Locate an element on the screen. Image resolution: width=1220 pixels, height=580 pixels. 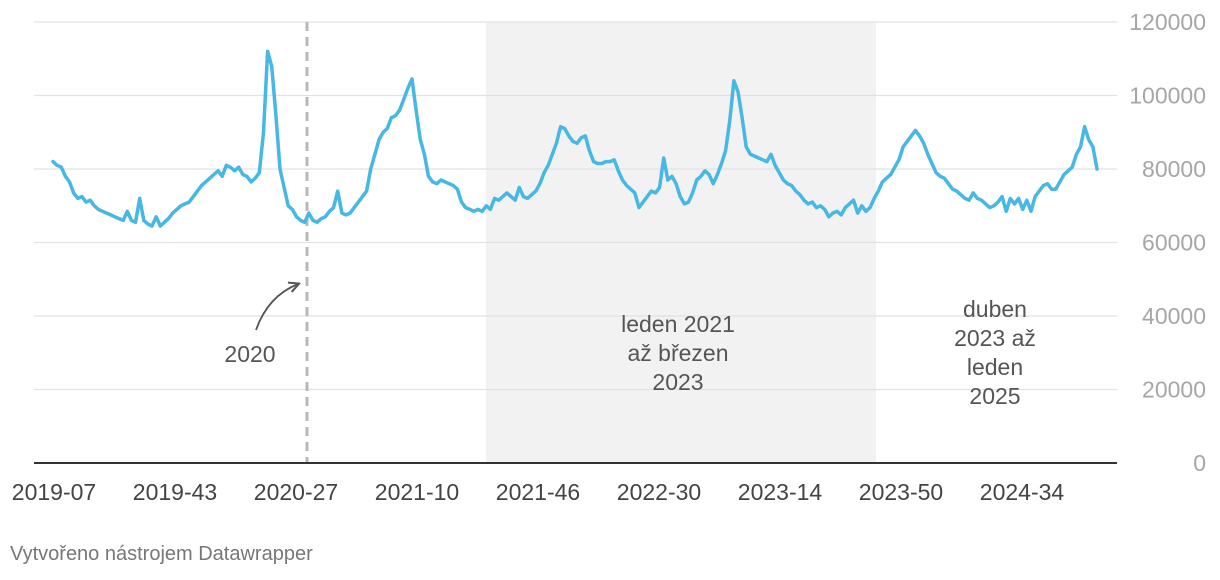
y-axis: 0 20000 40000 60000 80000 100000 120000 is located at coordinates (1167, 242).